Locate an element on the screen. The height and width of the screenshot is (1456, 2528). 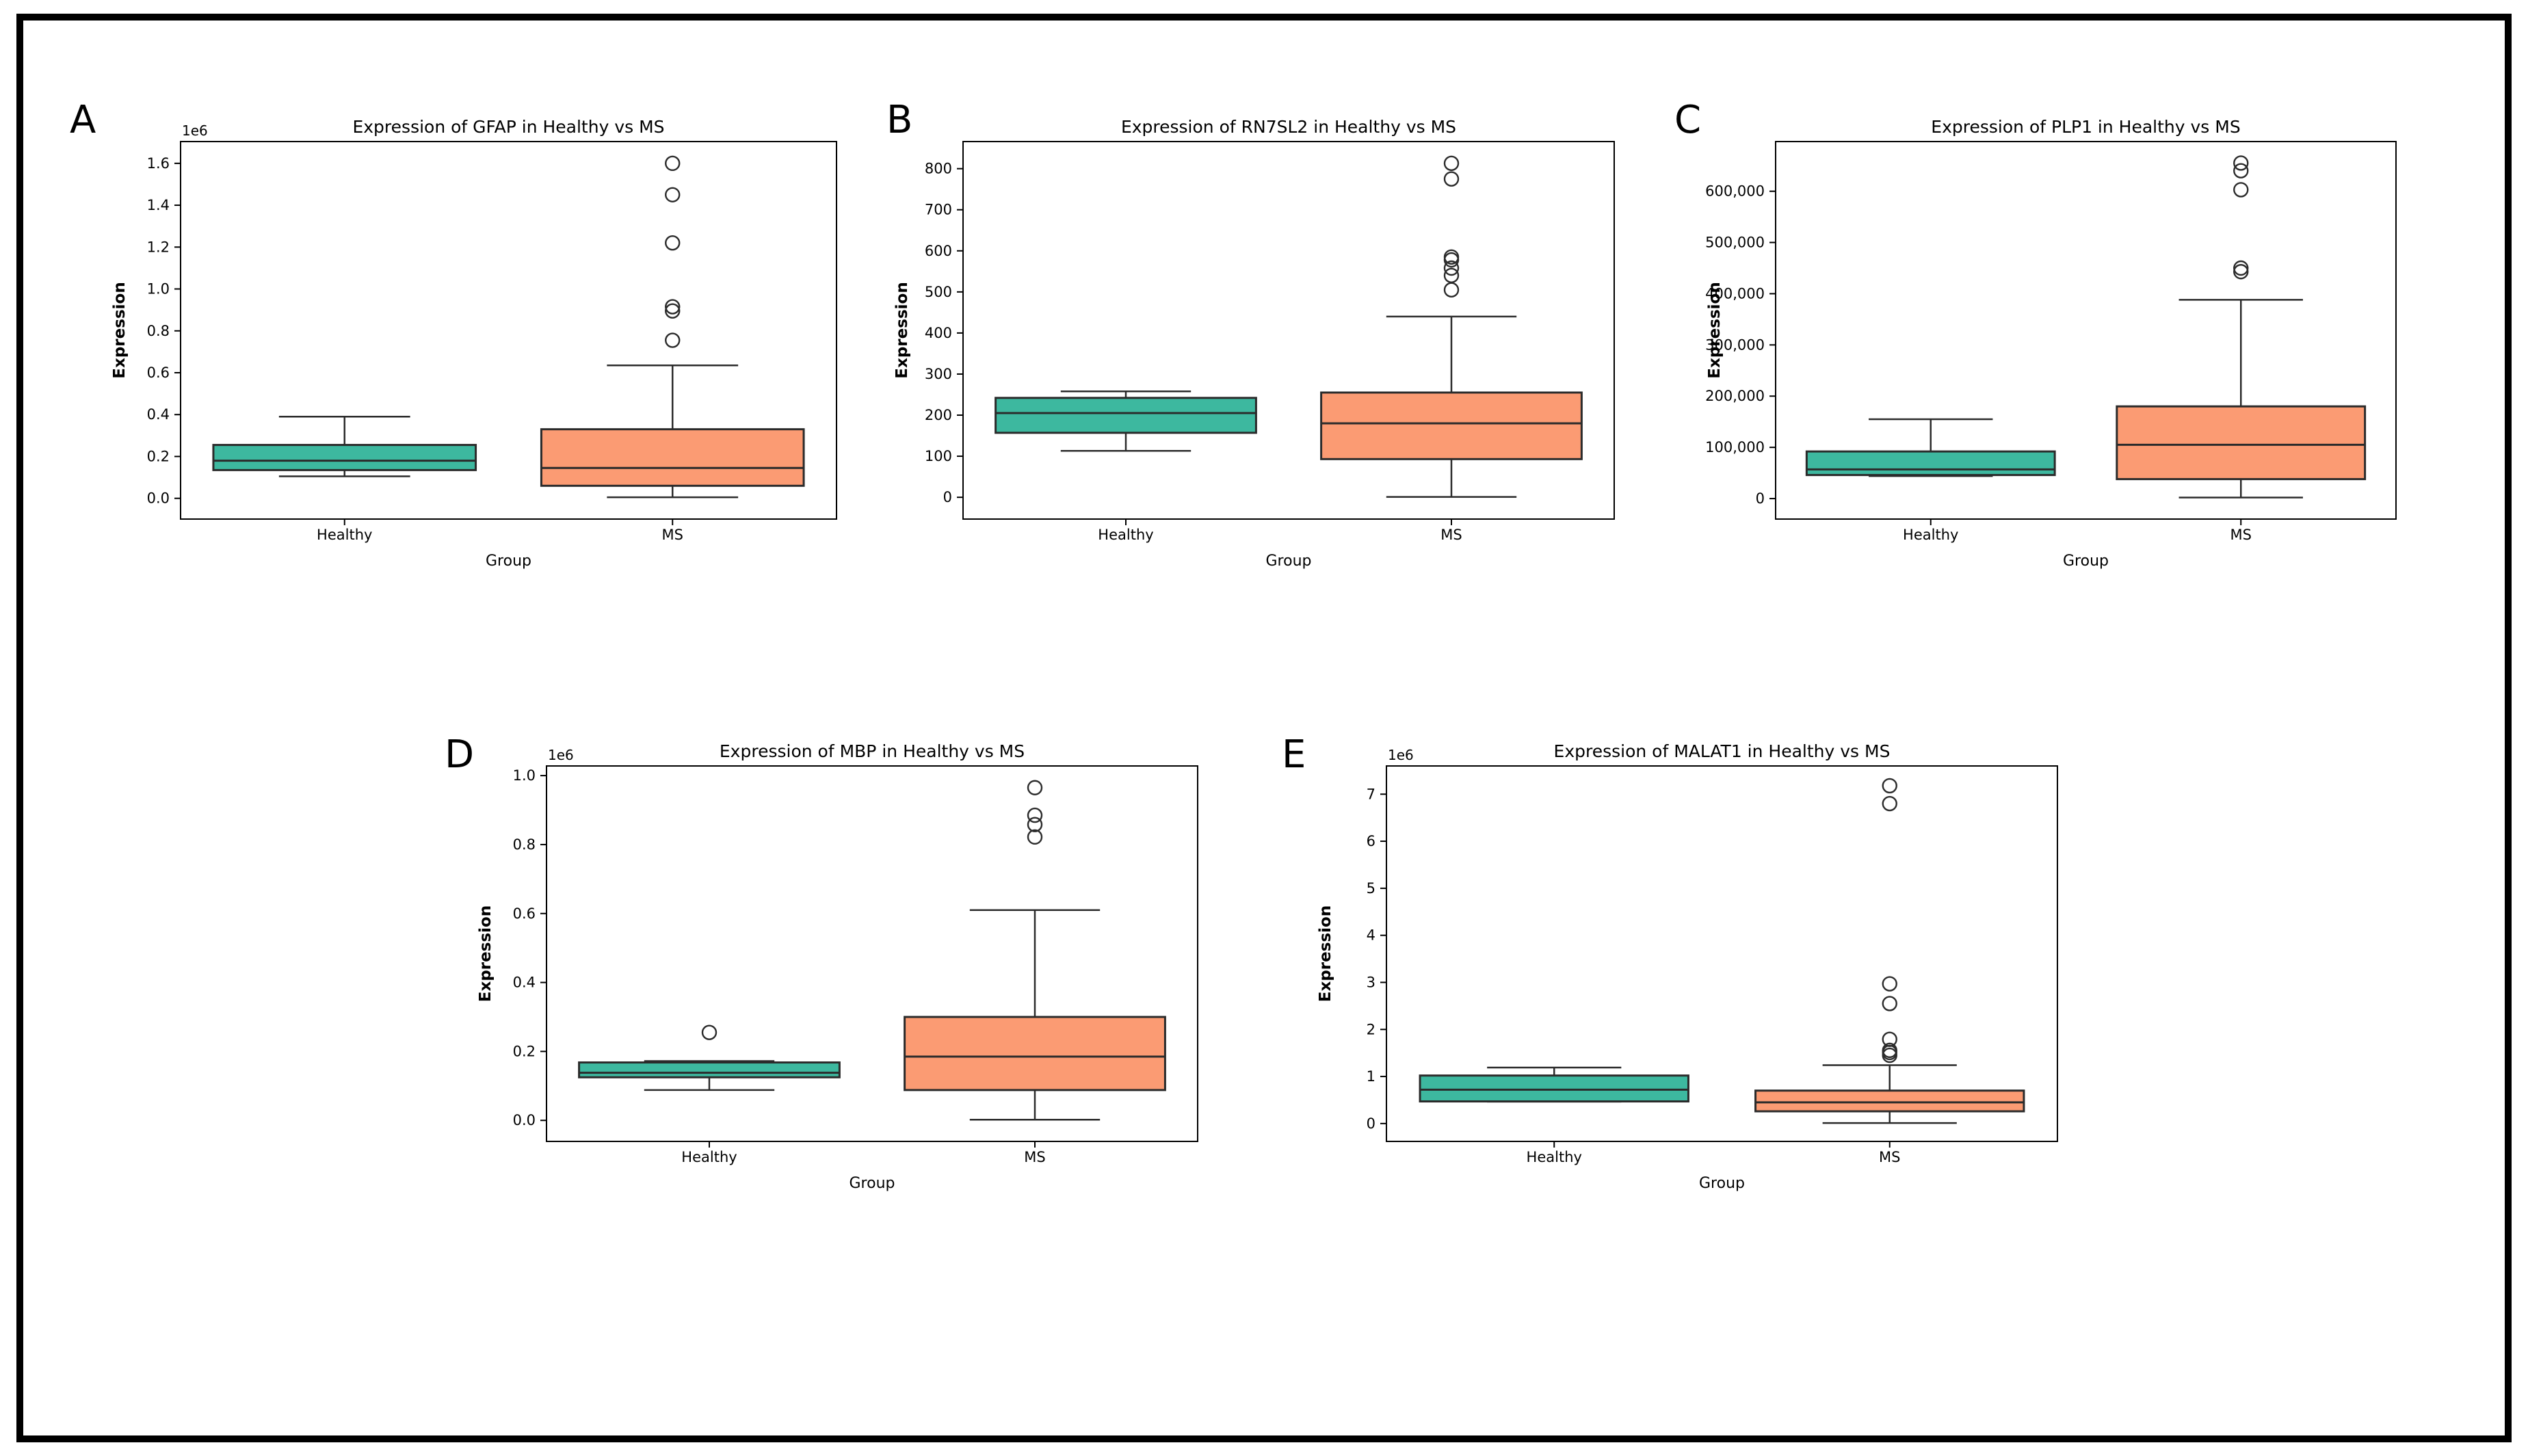
y-tick-label: 100 is located at coordinates (939, 456).